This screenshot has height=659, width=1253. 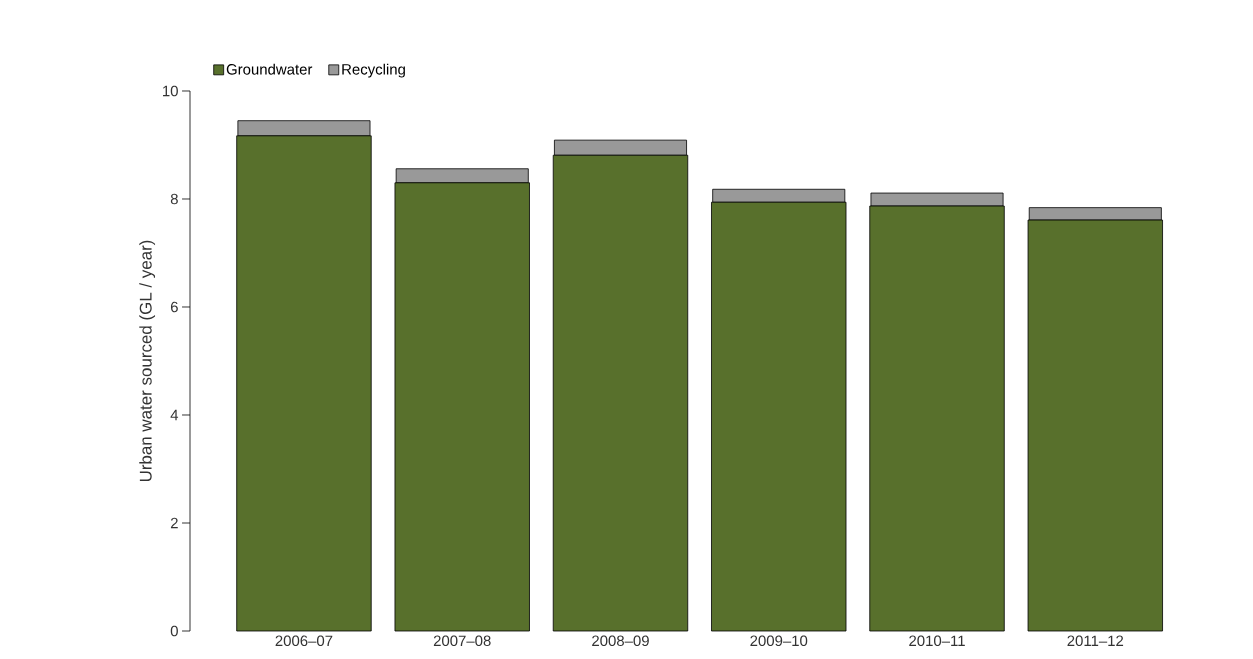 I want to click on y-tick-label: 0, so click(x=174, y=631).